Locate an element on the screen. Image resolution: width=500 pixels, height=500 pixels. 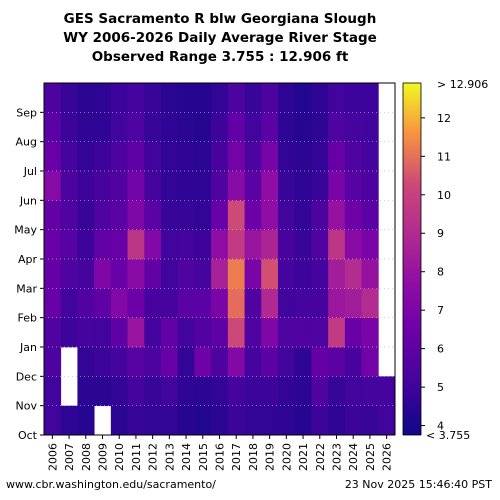
colorbar-tick-label: 9 is located at coordinates (440, 233).